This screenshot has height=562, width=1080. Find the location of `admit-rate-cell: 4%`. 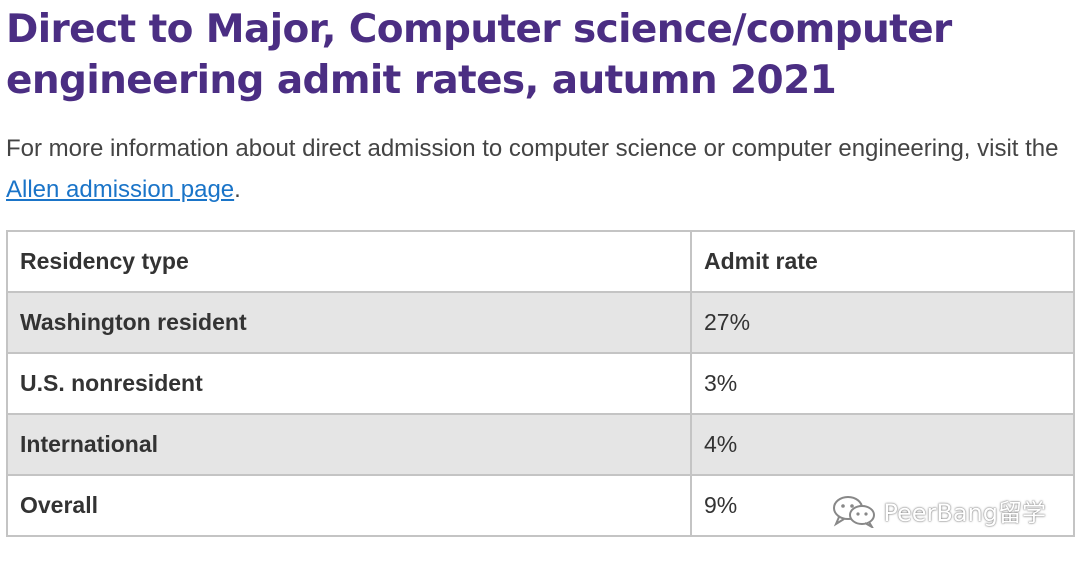

admit-rate-cell: 4% is located at coordinates (882, 444).